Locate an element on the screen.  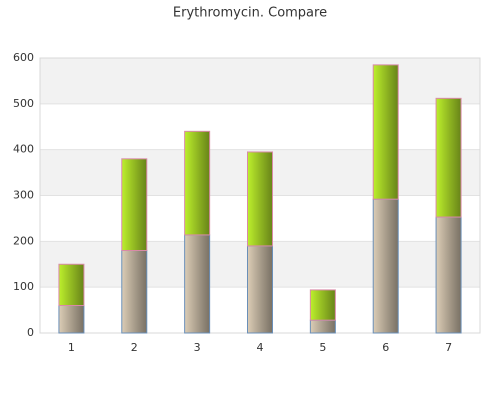
x-tick-label: 7 is located at coordinates (448, 347).